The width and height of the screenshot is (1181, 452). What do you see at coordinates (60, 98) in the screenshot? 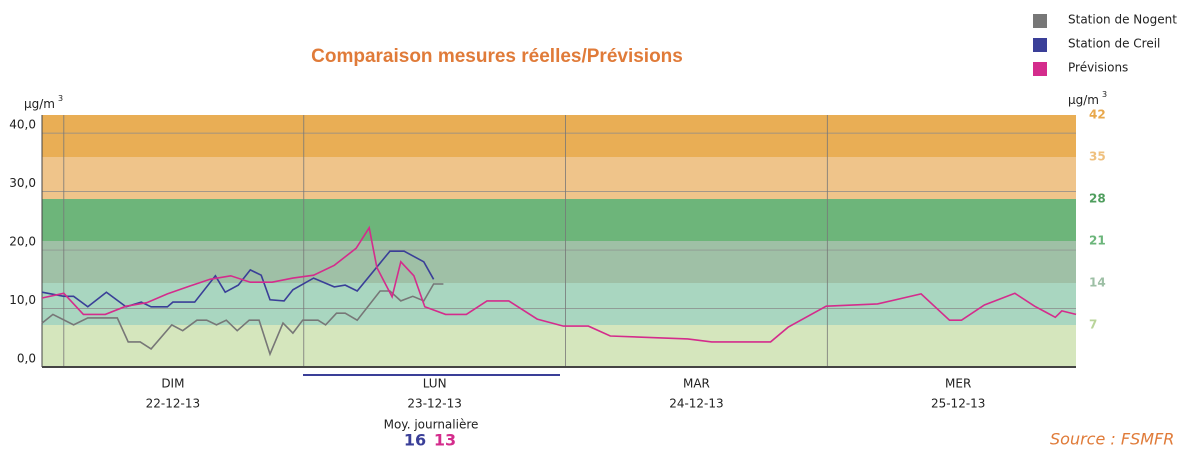
I see `y-unit-exp: 3` at bounding box center [60, 98].